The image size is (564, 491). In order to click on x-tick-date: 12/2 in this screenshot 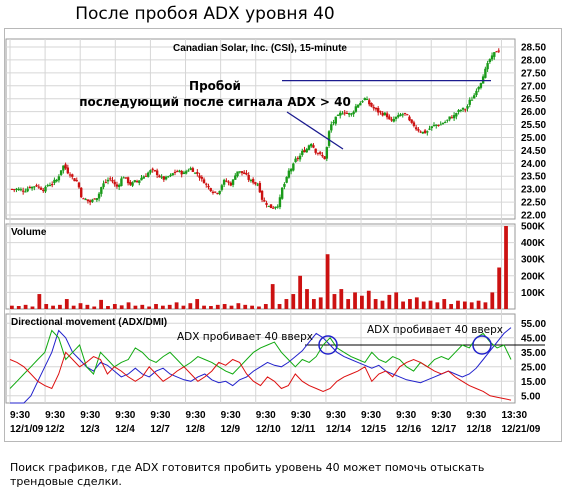, I will do `click(55, 429)`.